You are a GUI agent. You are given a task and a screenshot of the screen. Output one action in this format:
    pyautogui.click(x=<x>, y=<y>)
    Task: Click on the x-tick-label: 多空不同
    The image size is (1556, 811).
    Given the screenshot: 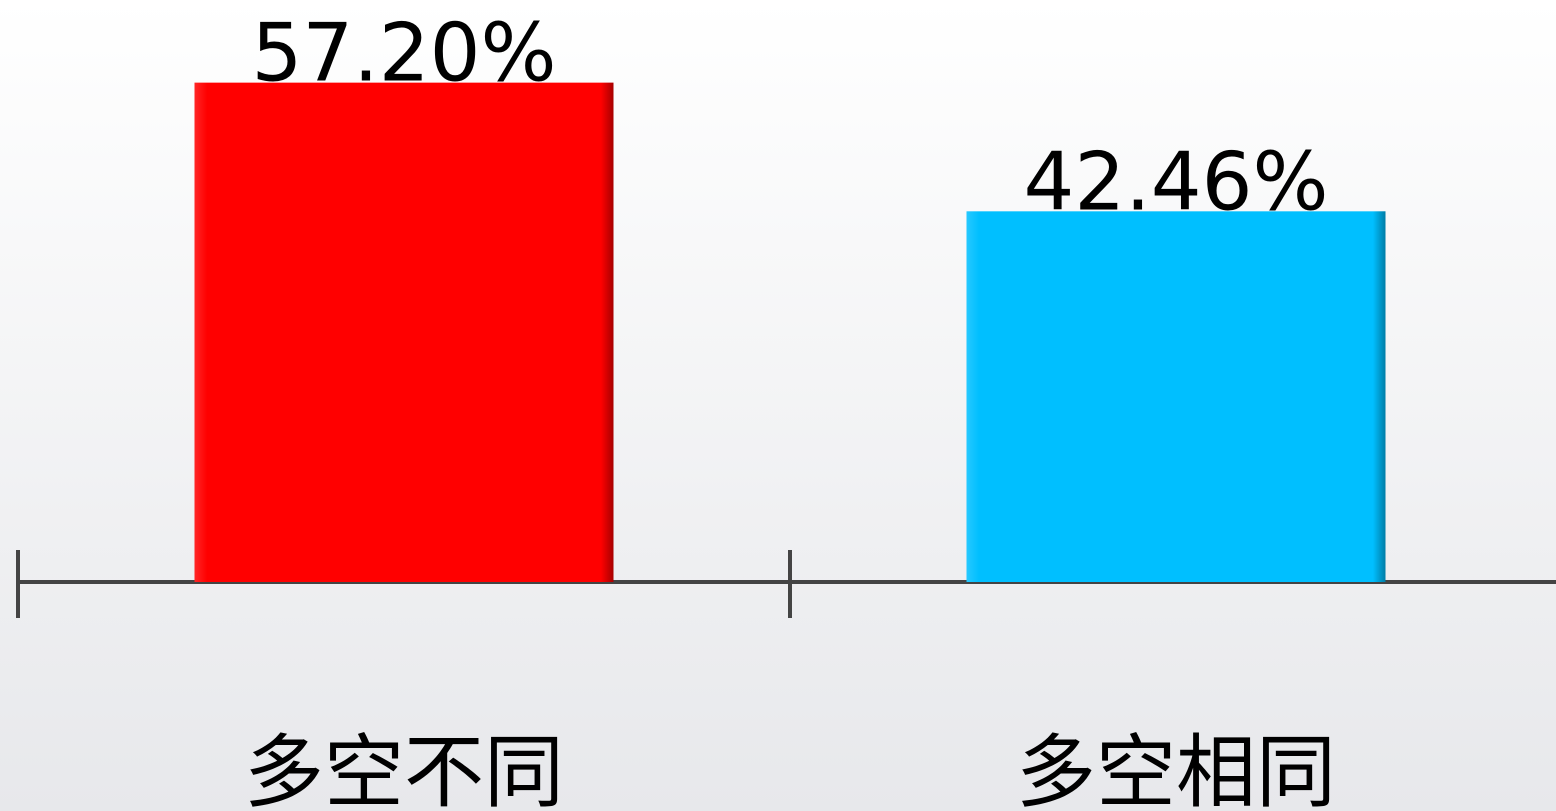 What is the action you would take?
    pyautogui.click(x=404, y=768)
    